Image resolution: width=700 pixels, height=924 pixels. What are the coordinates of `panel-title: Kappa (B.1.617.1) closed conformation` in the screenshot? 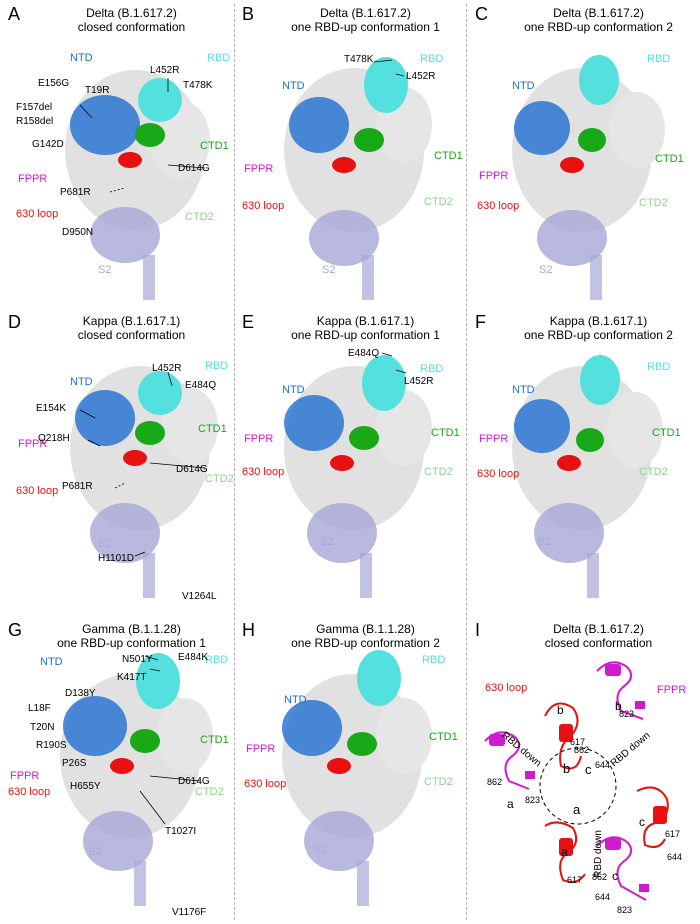 It's located at (131, 328).